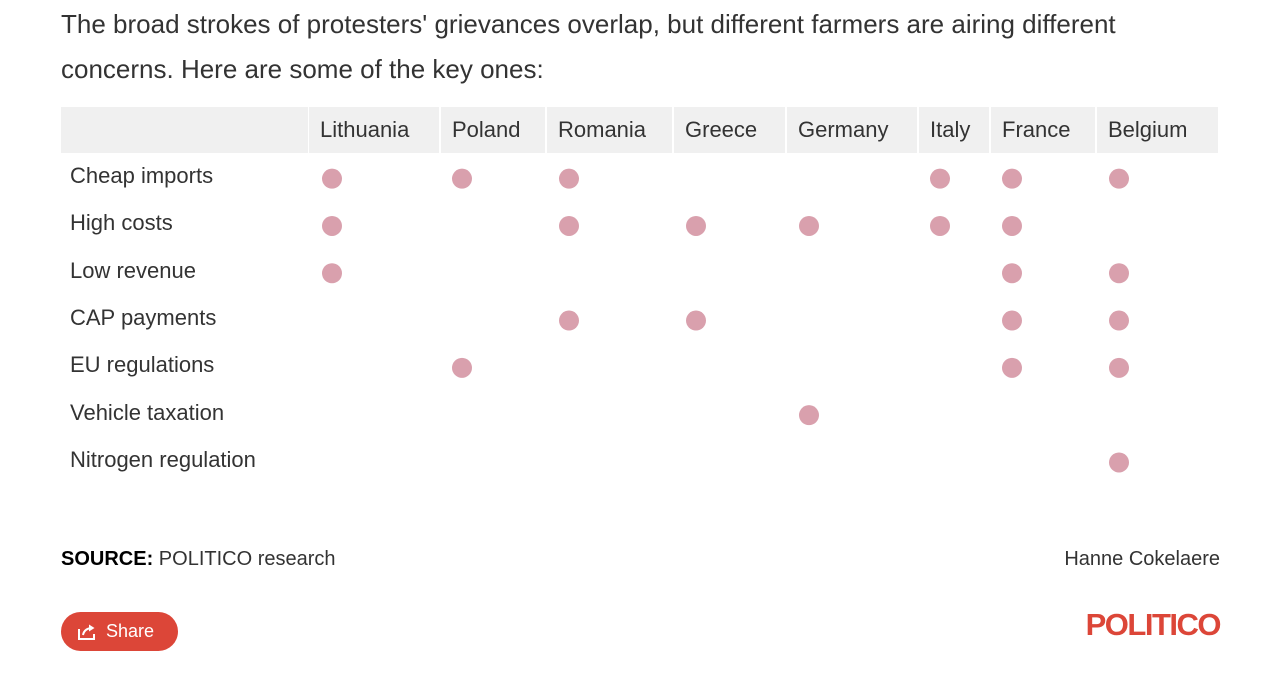 The height and width of the screenshot is (683, 1266). What do you see at coordinates (1153, 624) in the screenshot?
I see `politico-logo: POLITICO` at bounding box center [1153, 624].